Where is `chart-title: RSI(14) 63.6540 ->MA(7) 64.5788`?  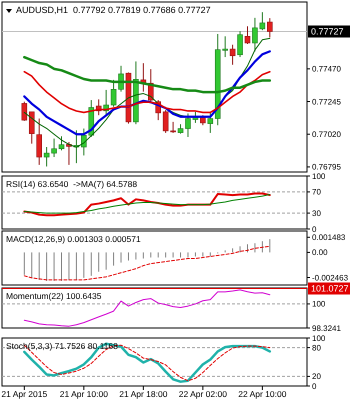 chart-title: RSI(14) 63.6540 ->MA(7) 64.5788 is located at coordinates (72, 184).